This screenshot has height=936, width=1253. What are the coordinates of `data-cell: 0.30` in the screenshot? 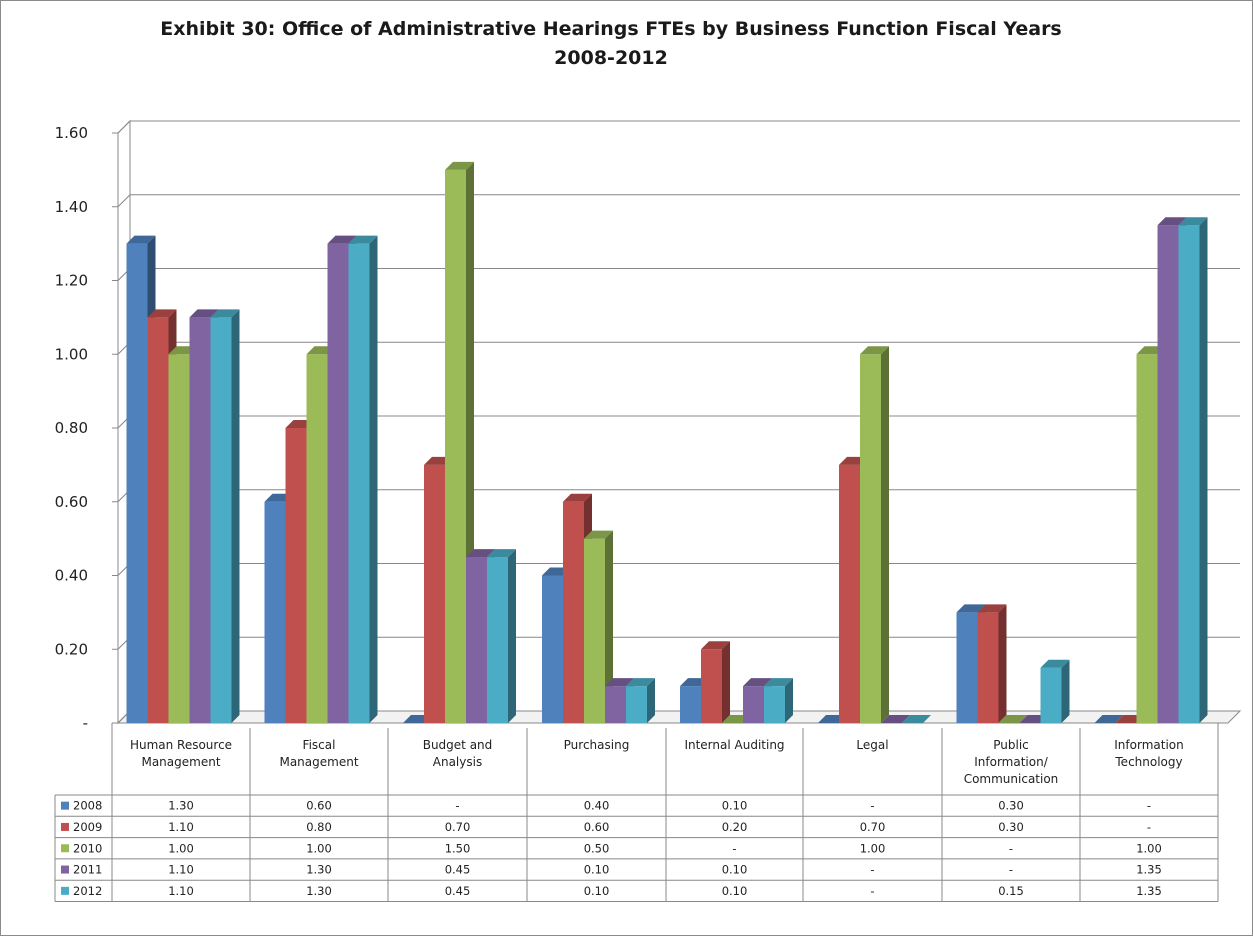 It's located at (1011, 806).